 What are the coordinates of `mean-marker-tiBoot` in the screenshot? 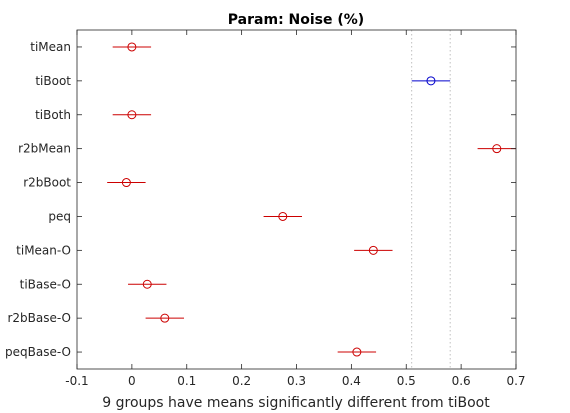 It's located at (431, 81).